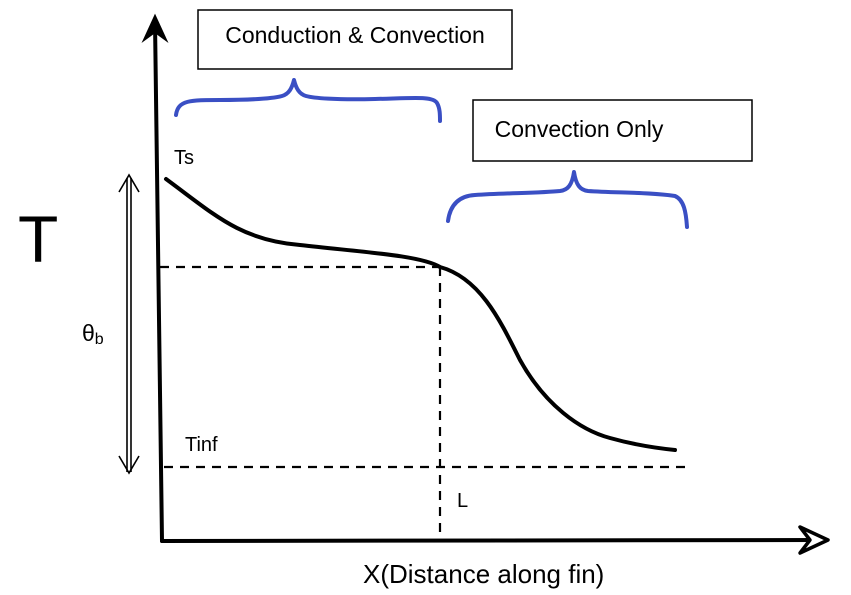 The image size is (851, 595). I want to click on surface-temperature-label: Ts, so click(184, 158).